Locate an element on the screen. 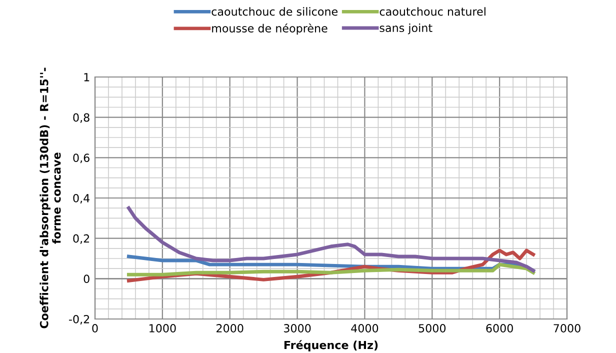 The width and height of the screenshot is (616, 353). y-tick-label: 0,6 is located at coordinates (81, 159).